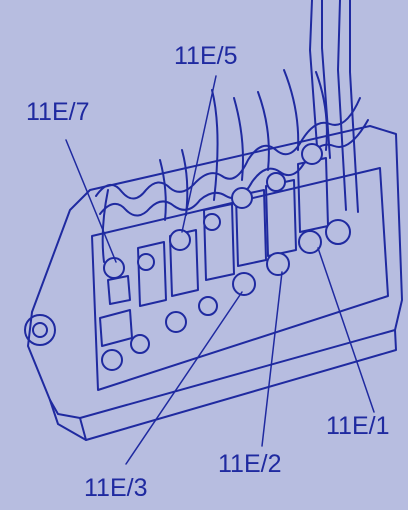  What do you see at coordinates (116, 488) in the screenshot?
I see `callout-11e3: 11E/3` at bounding box center [116, 488].